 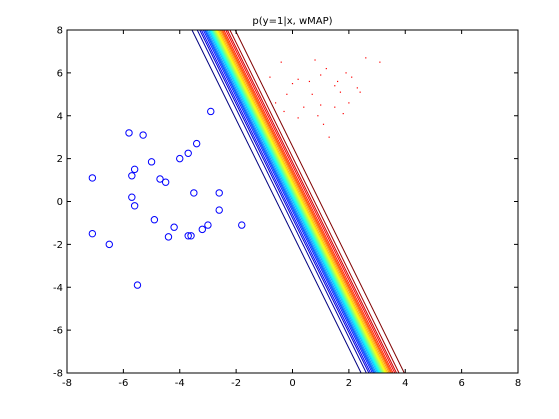 What do you see at coordinates (58, 288) in the screenshot?
I see `y-tick-label: -4` at bounding box center [58, 288].